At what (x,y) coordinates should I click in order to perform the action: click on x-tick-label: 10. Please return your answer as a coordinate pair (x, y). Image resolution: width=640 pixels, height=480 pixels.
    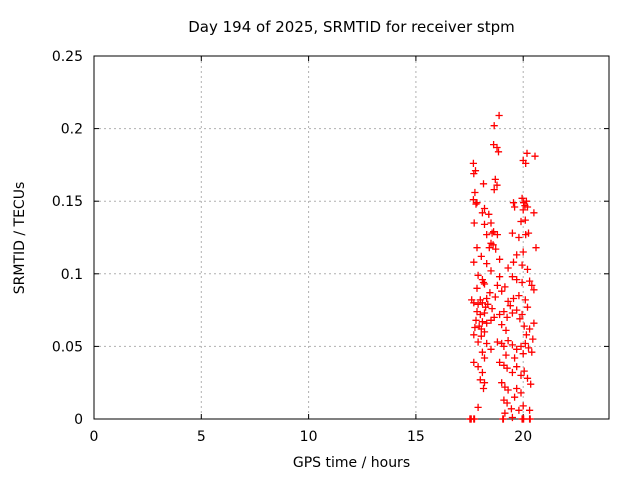
    Looking at the image, I should click on (309, 437).